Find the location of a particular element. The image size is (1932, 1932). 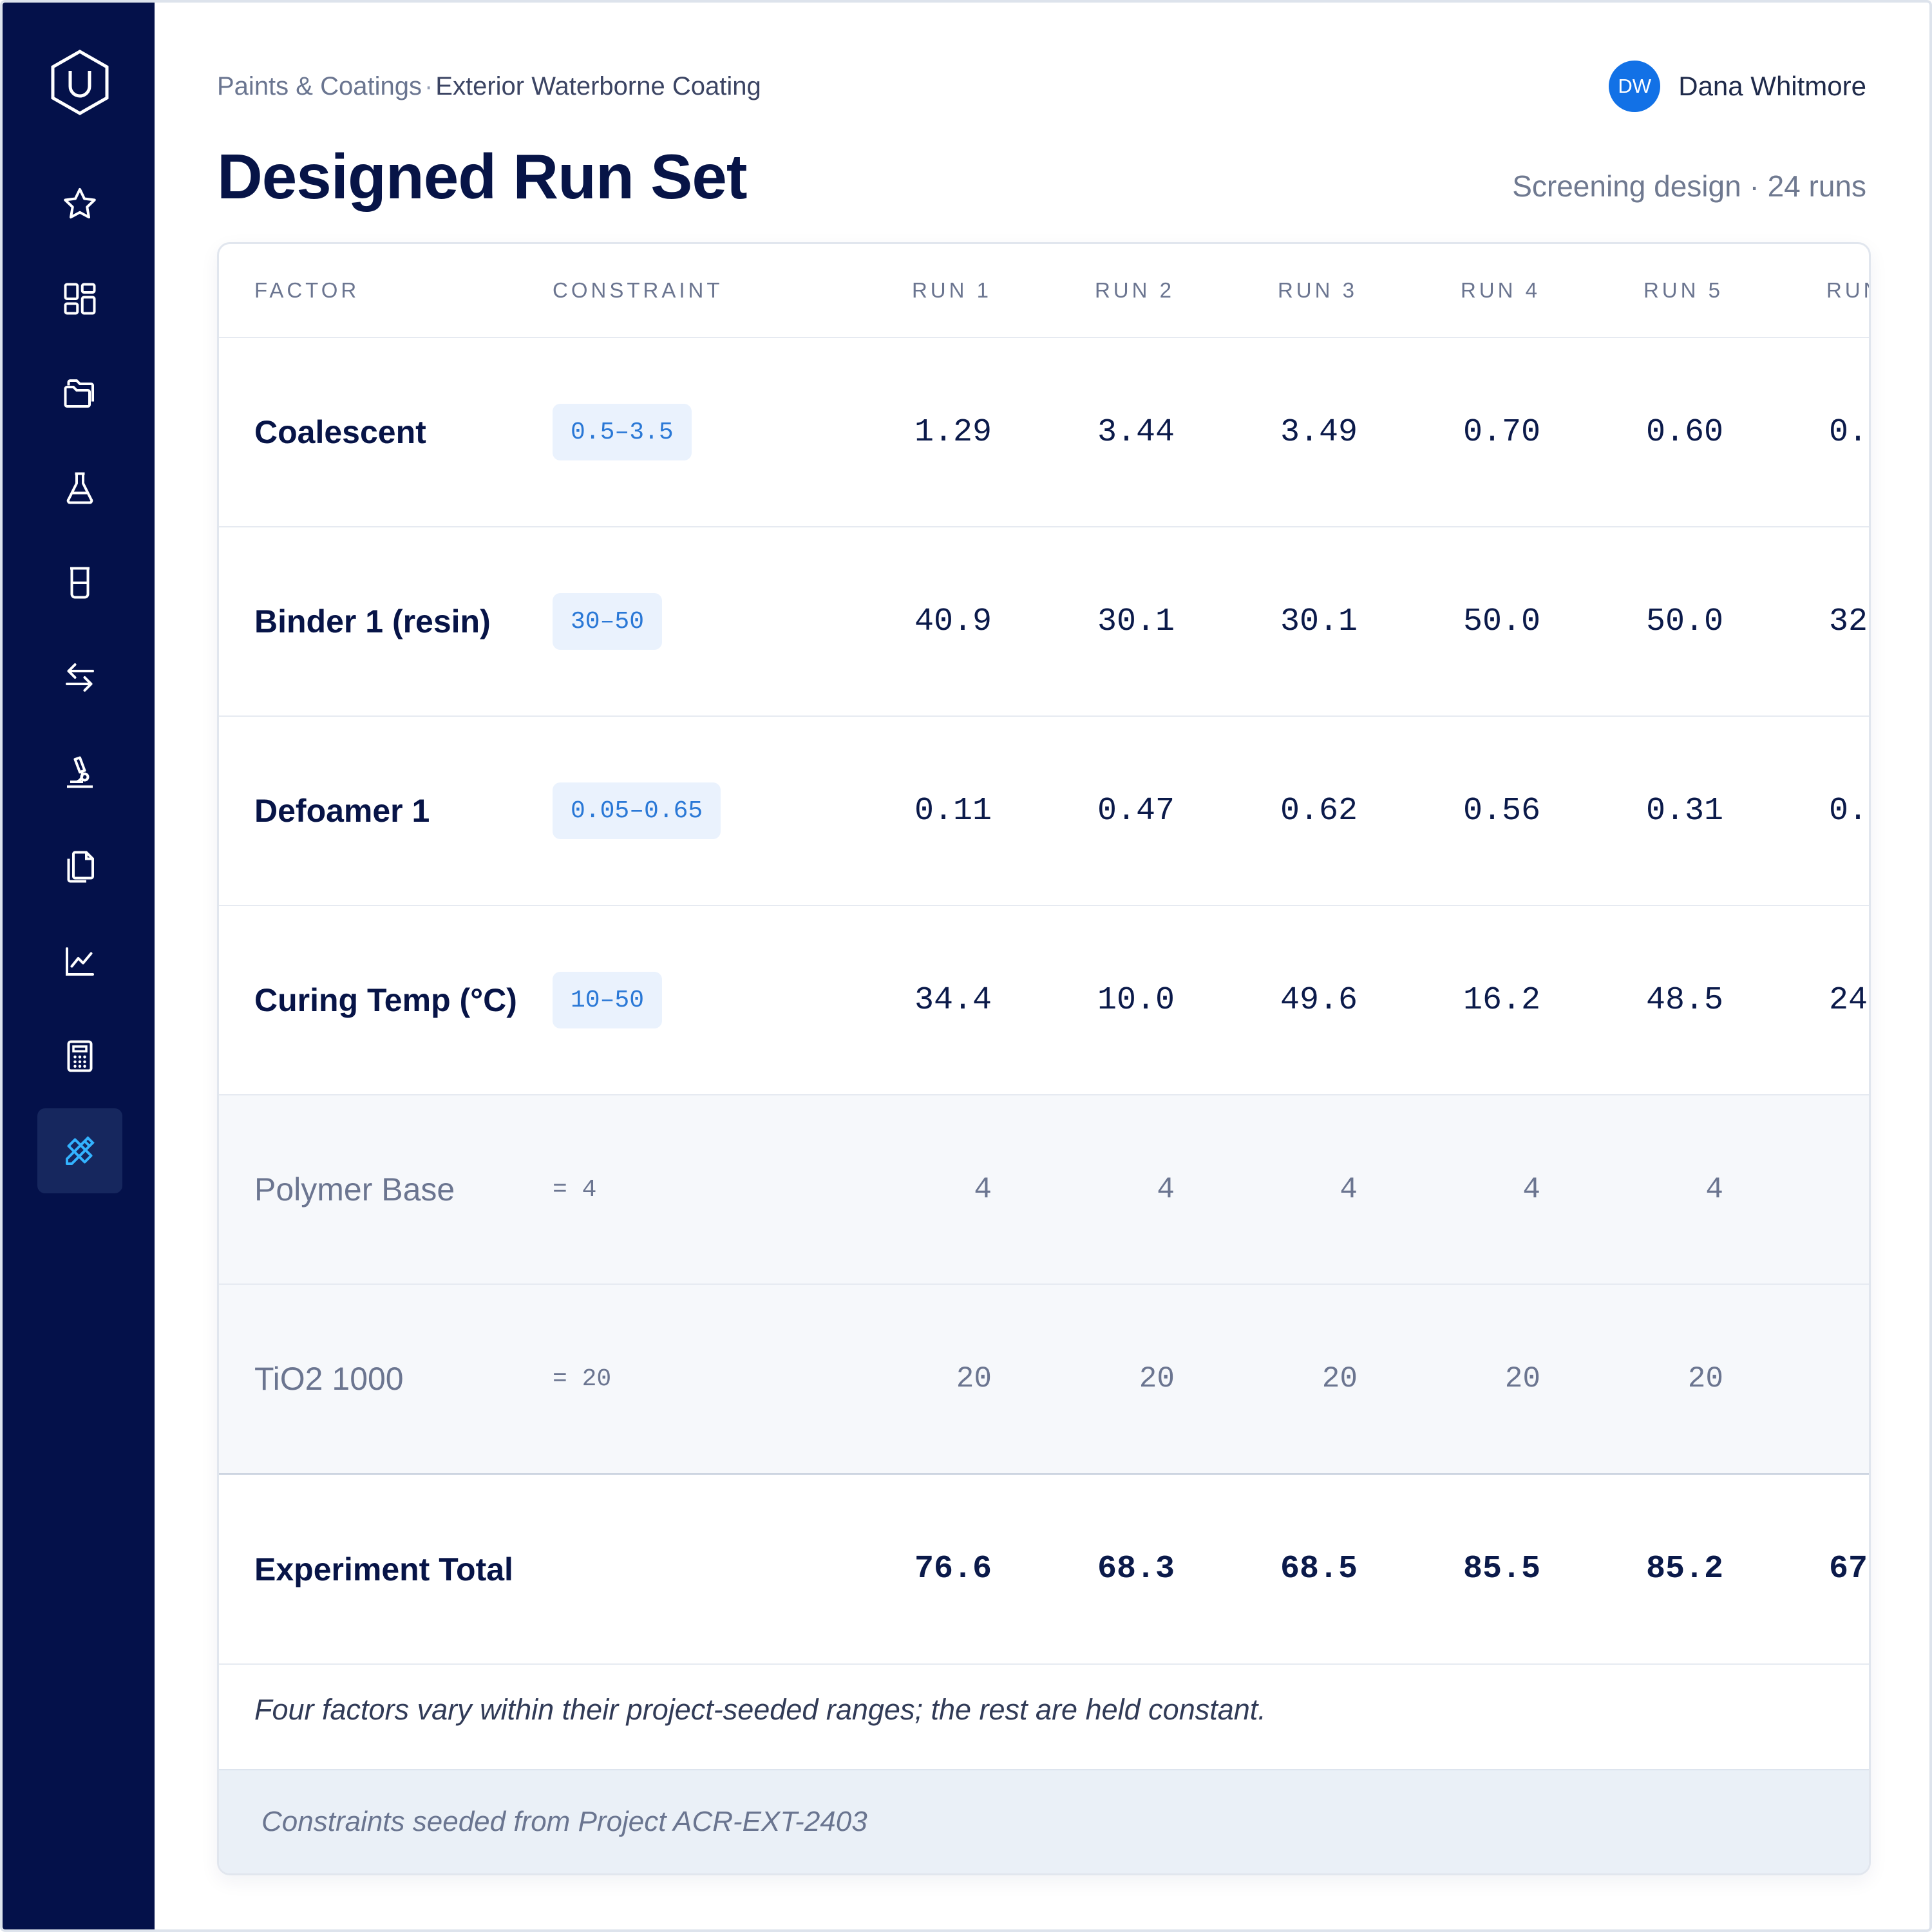

beaker-icon is located at coordinates (80, 583).